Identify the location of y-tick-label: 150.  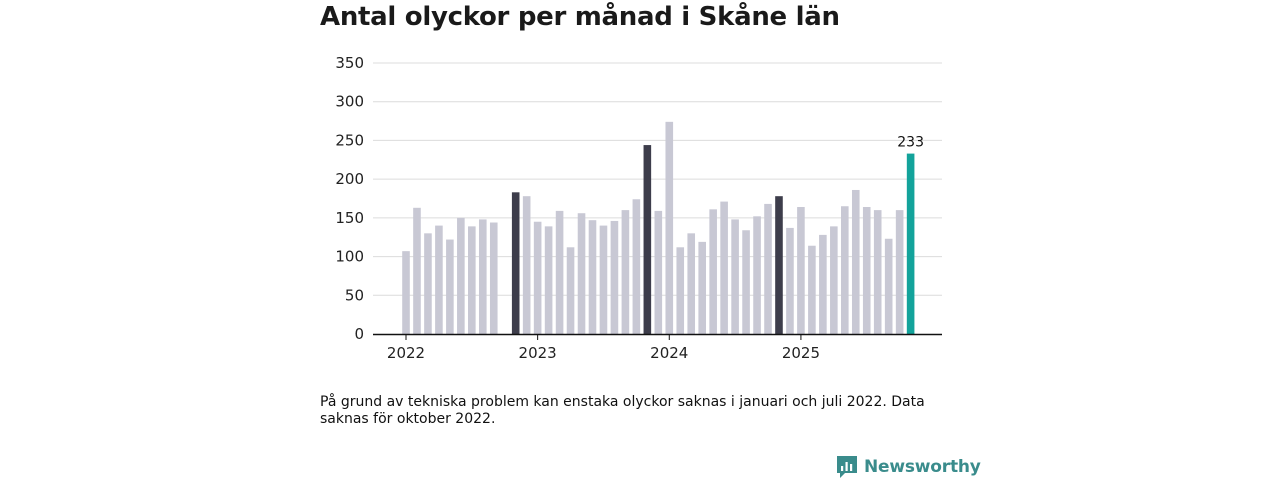
(349, 218).